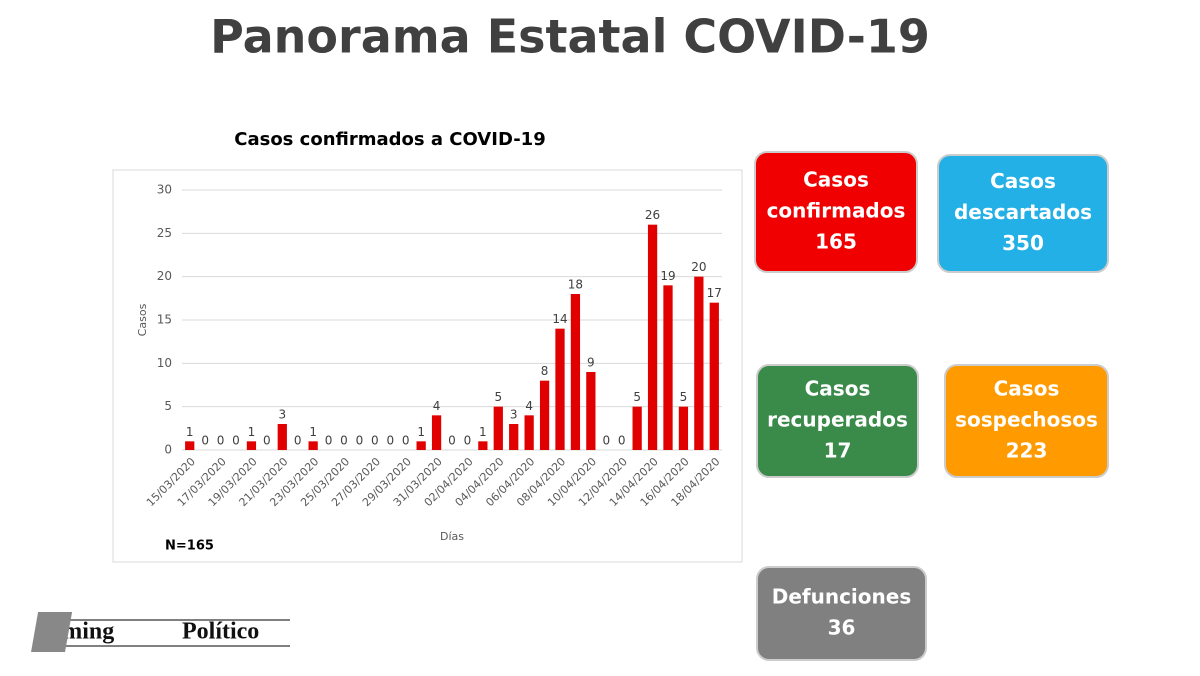 The height and width of the screenshot is (676, 1200). Describe the element at coordinates (168, 450) in the screenshot. I see `y-tick-label: 0` at that location.